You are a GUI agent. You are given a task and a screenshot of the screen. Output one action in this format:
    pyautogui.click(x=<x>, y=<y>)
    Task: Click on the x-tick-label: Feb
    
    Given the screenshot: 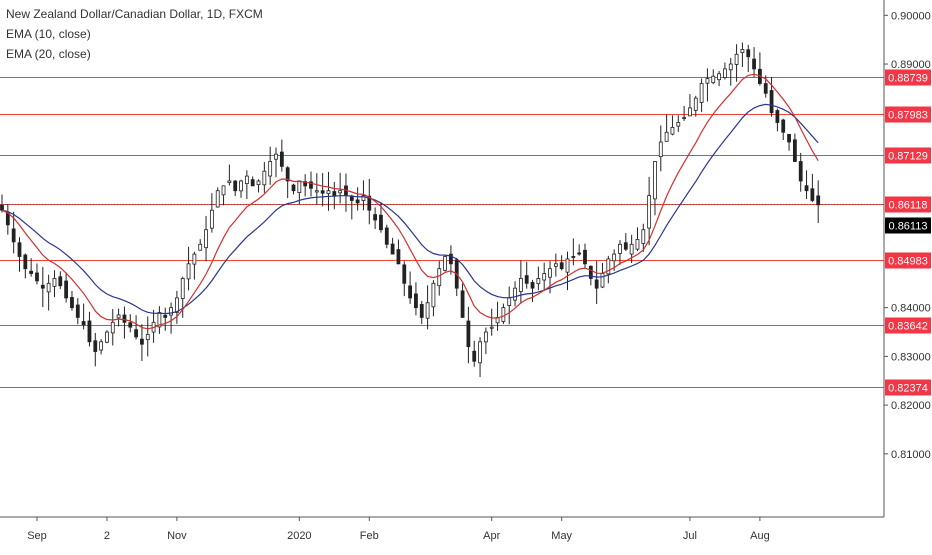 What is the action you would take?
    pyautogui.click(x=369, y=536)
    